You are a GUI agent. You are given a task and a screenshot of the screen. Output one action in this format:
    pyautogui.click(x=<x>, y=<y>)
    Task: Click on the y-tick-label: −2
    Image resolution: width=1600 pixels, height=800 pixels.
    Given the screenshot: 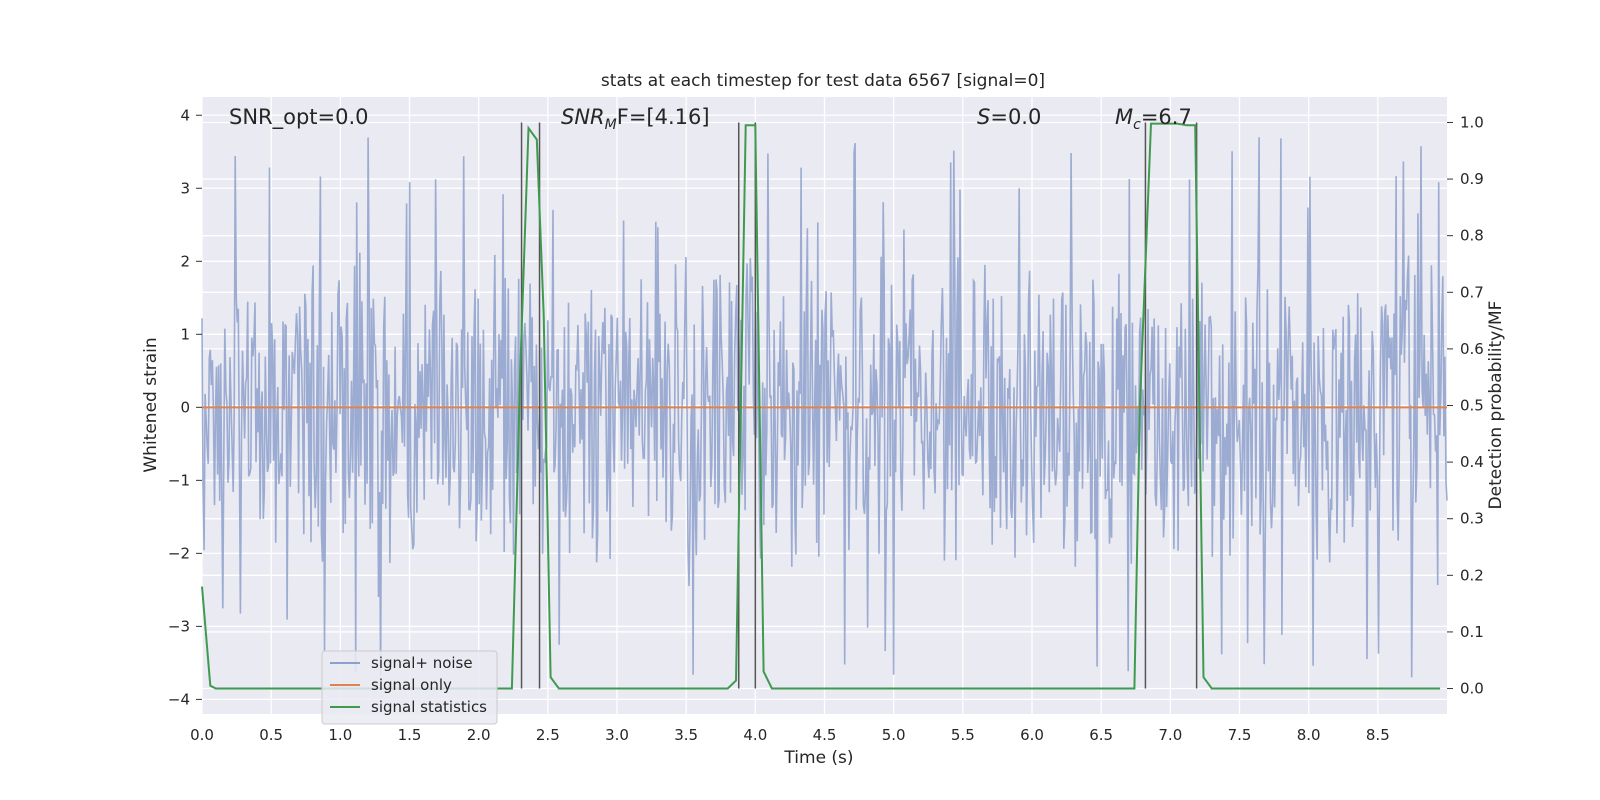 What is the action you would take?
    pyautogui.click(x=179, y=553)
    